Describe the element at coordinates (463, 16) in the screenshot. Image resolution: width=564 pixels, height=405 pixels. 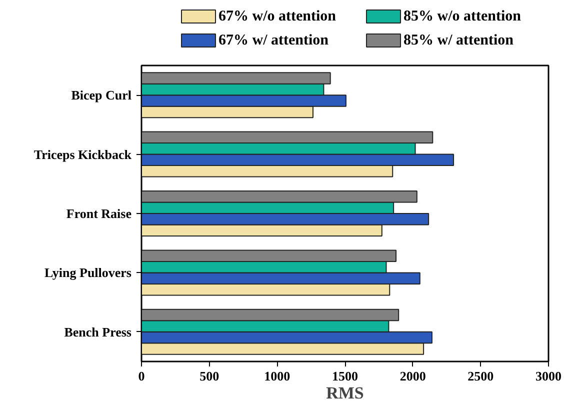
I see `legend-label: 85% w/o attention` at that location.